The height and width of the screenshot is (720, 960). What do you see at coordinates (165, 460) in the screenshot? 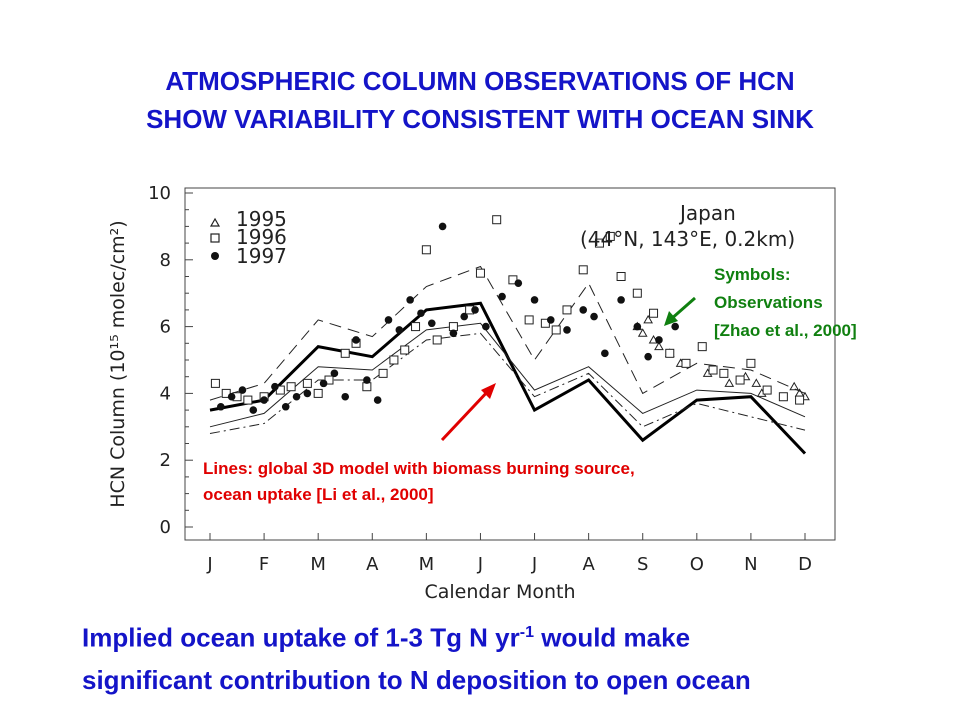
I see `y-tick-label: 2` at bounding box center [165, 460].